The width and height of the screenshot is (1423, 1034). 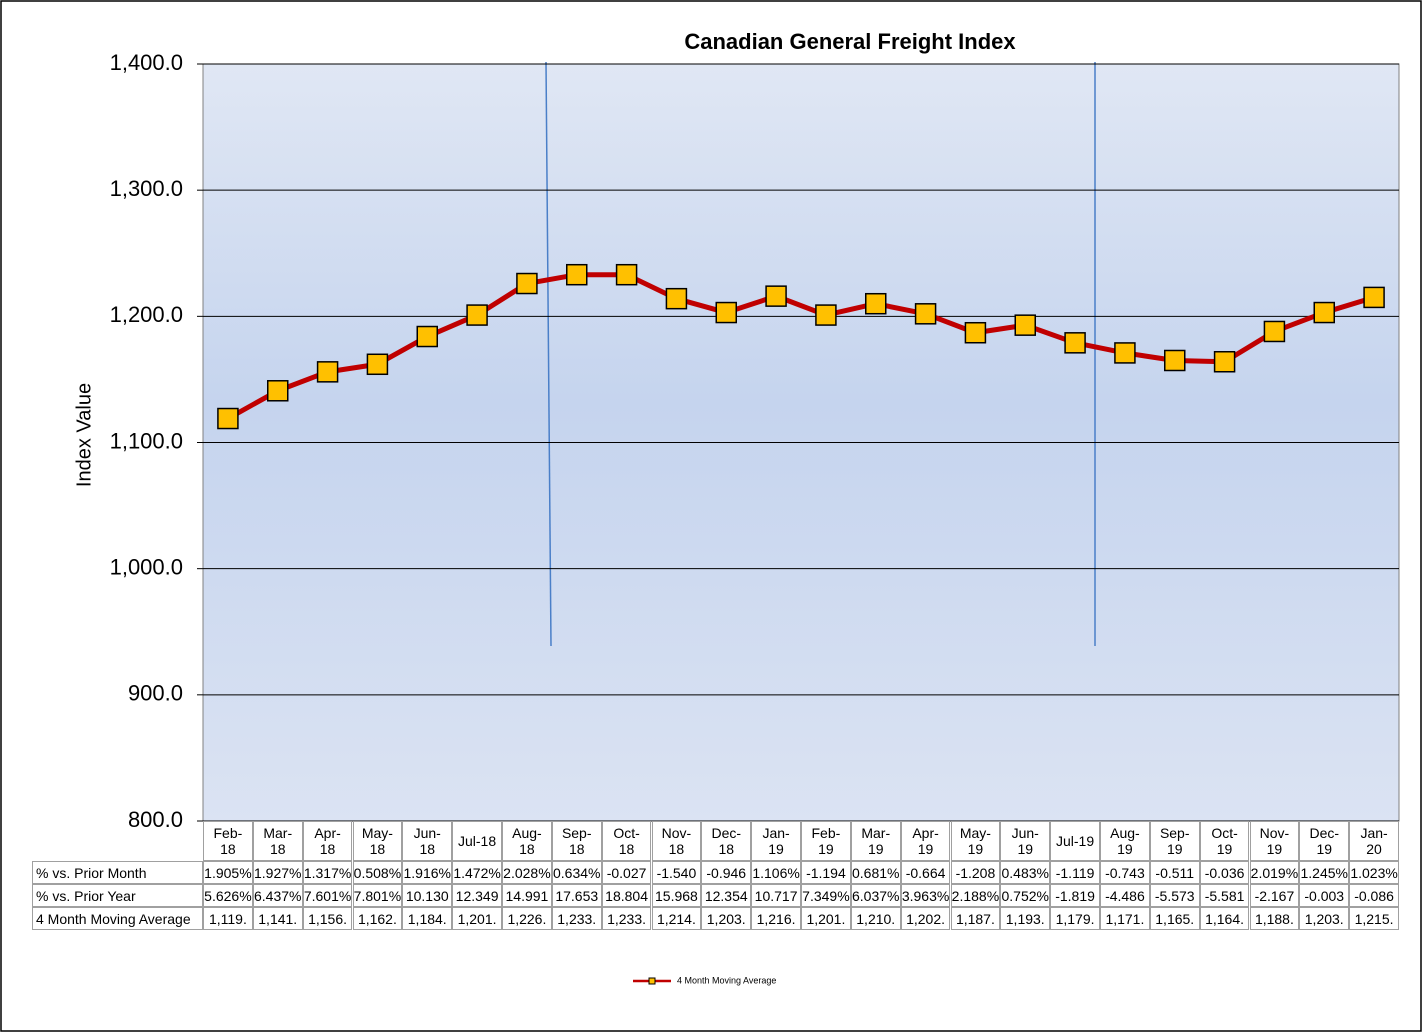 I want to click on y-axis-label: Index Value, so click(x=84, y=435).